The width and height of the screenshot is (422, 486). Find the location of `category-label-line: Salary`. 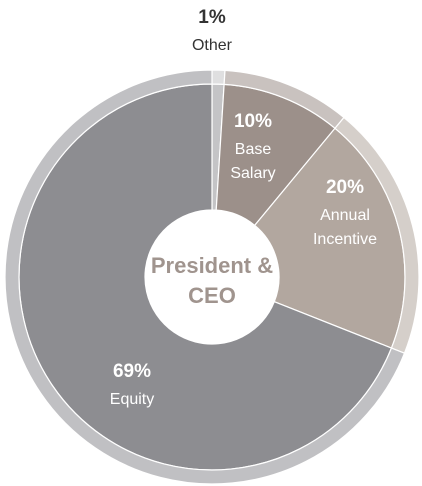

category-label-line: Salary is located at coordinates (252, 173).